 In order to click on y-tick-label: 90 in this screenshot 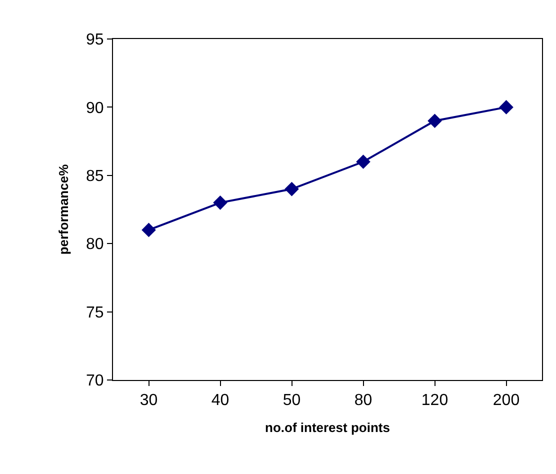, I will do `click(95, 108)`.